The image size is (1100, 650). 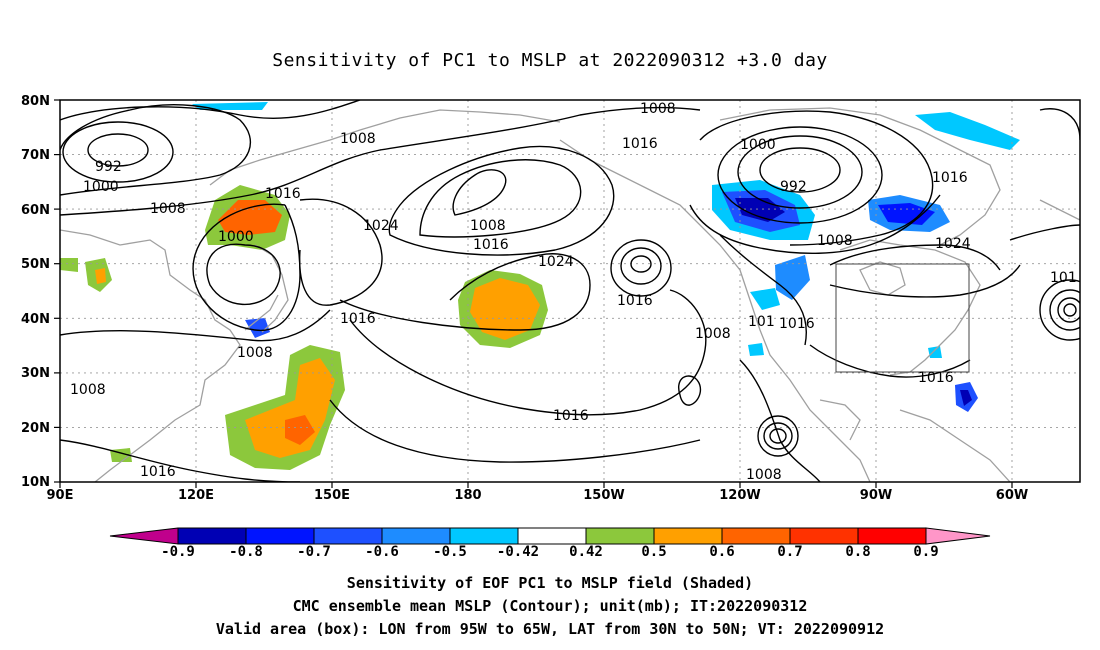 I want to click on lon-label: 150W, so click(x=603, y=495).